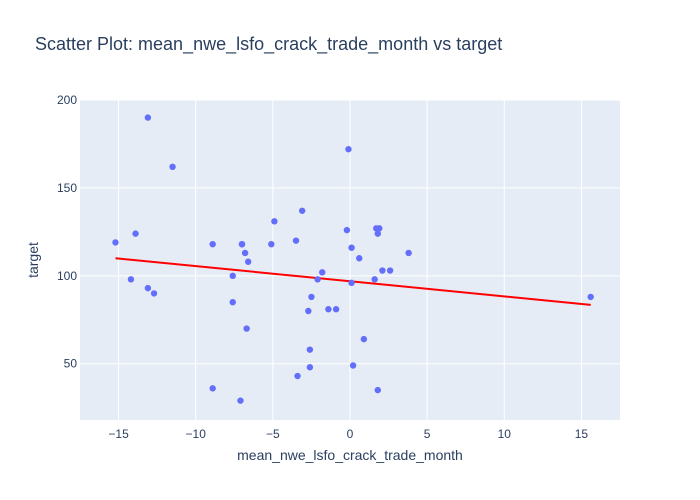  Describe the element at coordinates (118, 434) in the screenshot. I see `x-tick-label: −15` at that location.